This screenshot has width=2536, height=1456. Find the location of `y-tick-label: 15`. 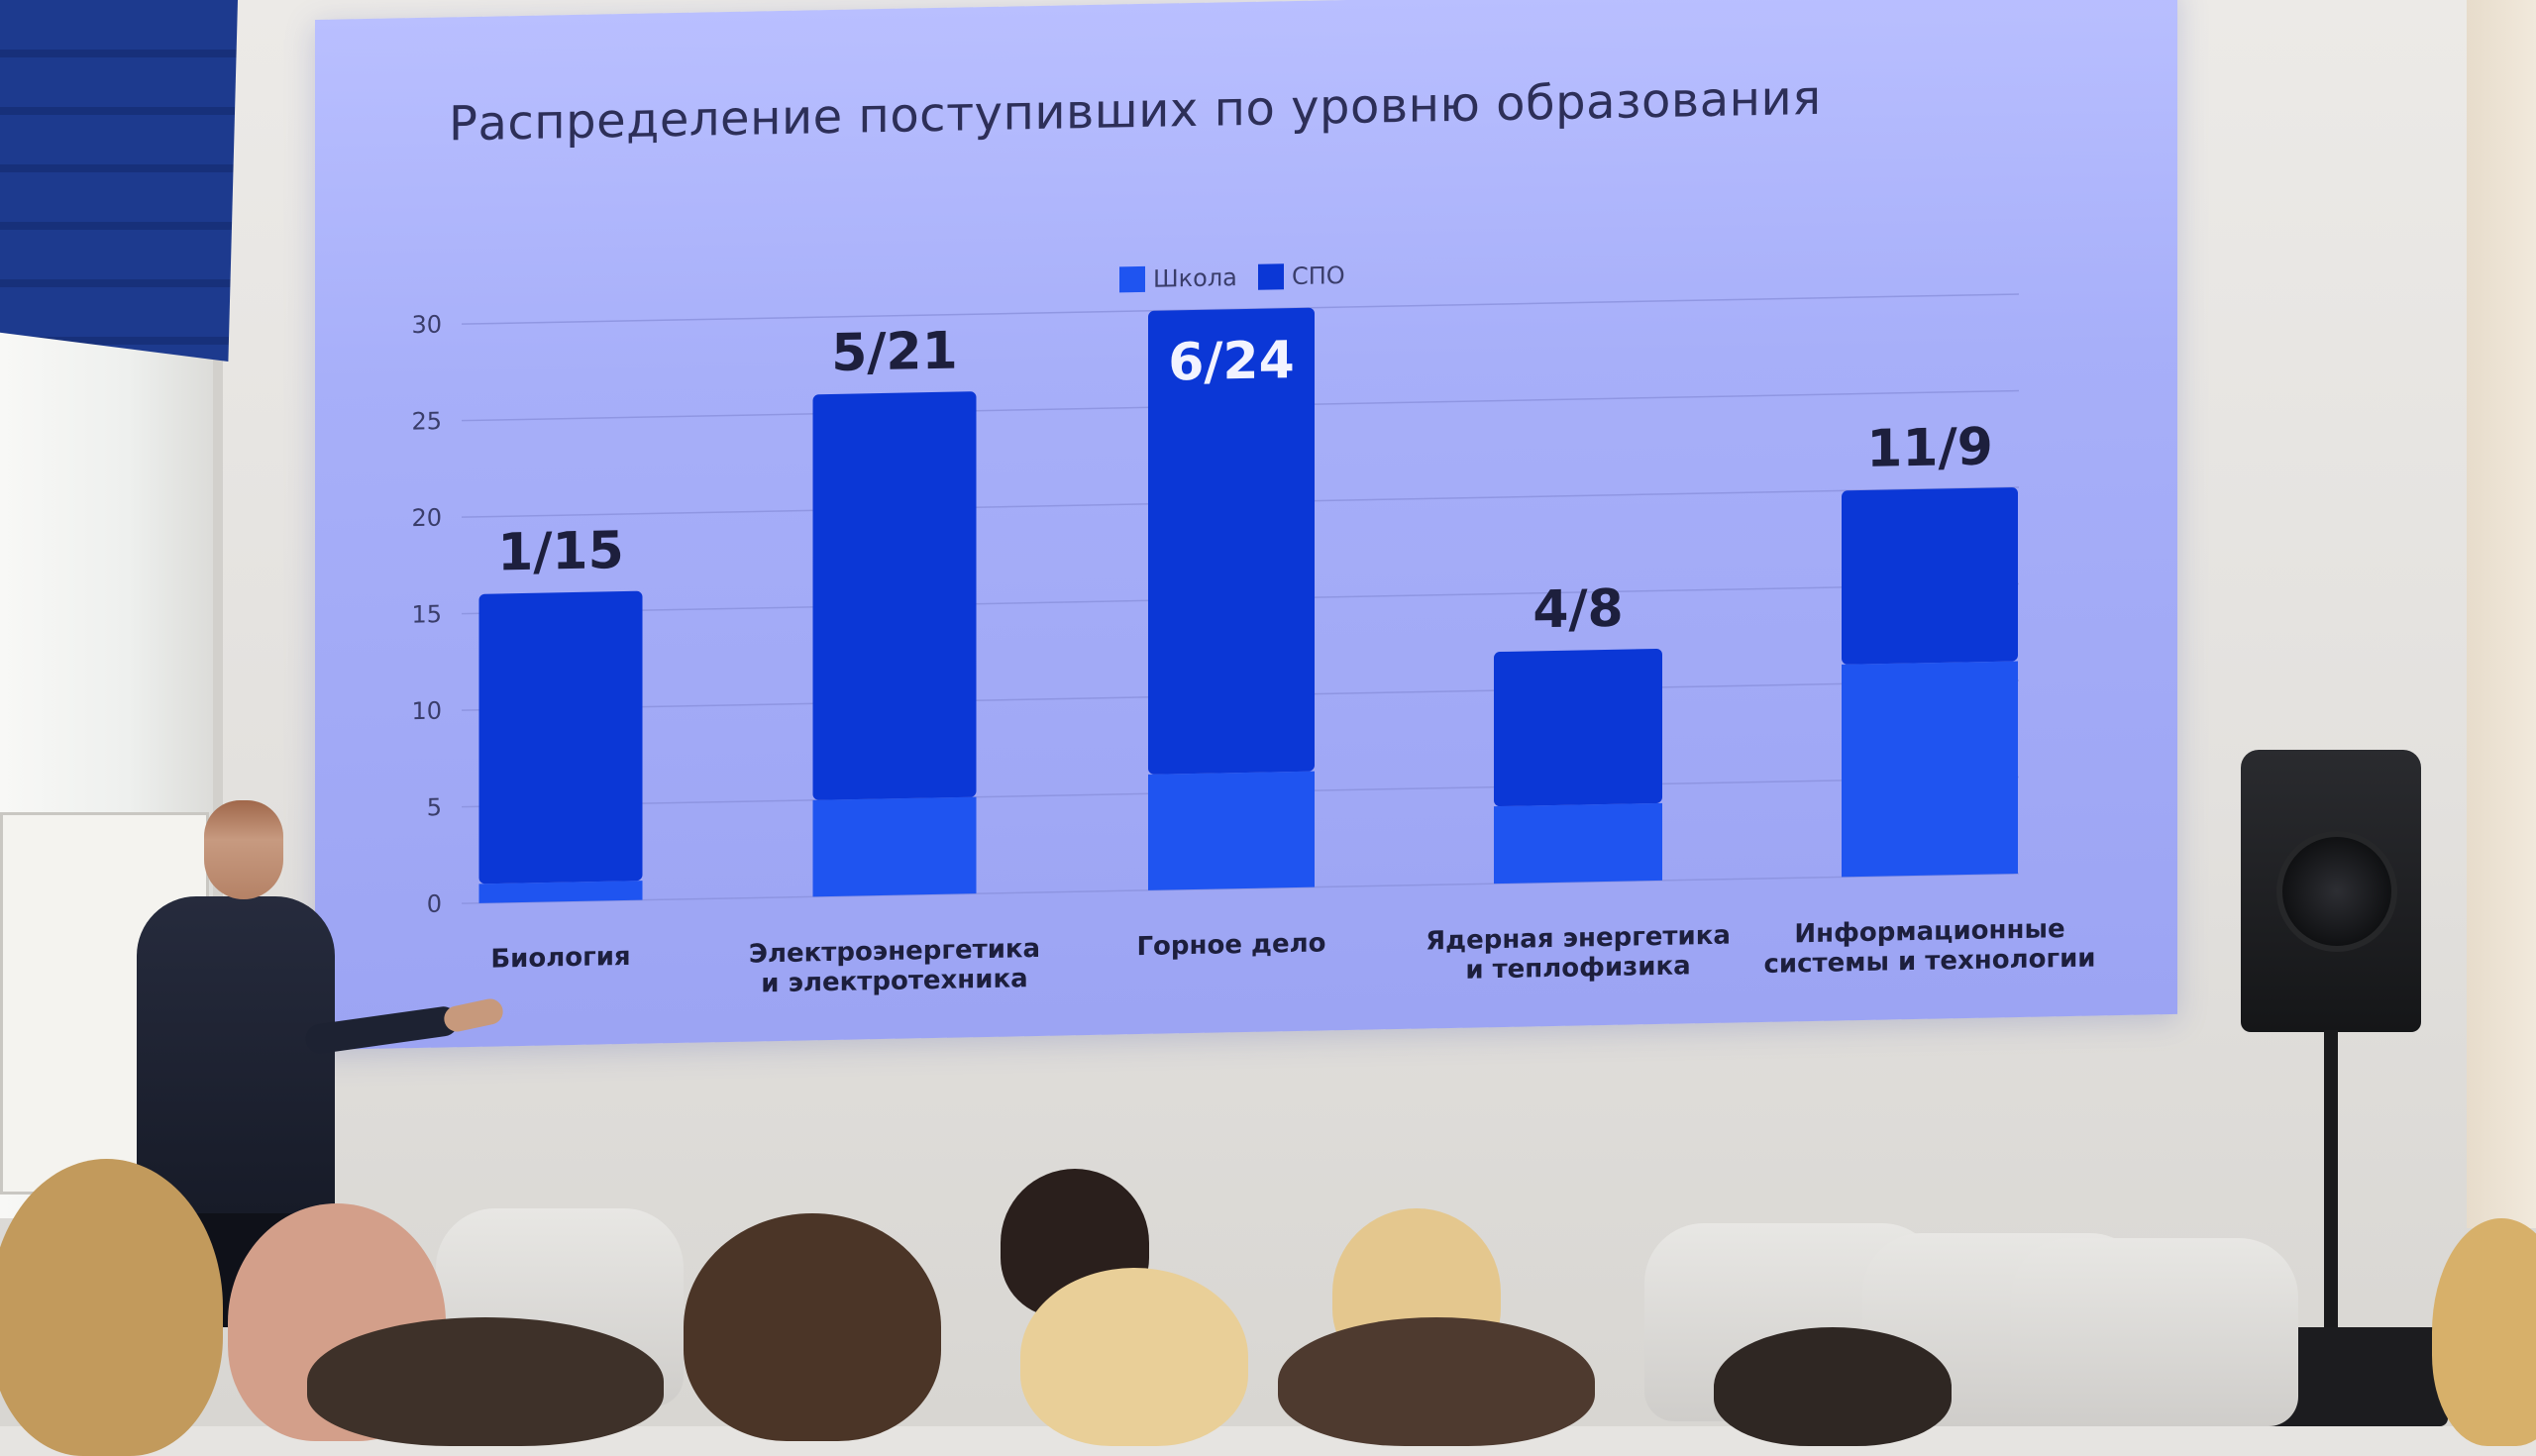

y-tick-label: 15 is located at coordinates (426, 614).